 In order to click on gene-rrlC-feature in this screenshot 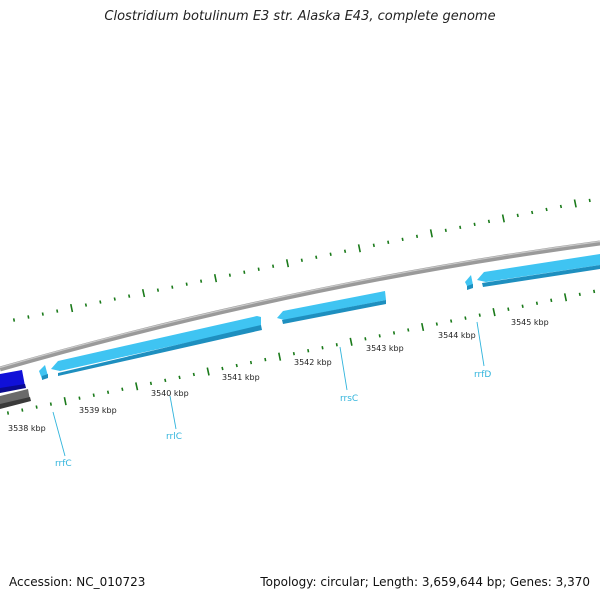, I will do `click(156, 346)`.